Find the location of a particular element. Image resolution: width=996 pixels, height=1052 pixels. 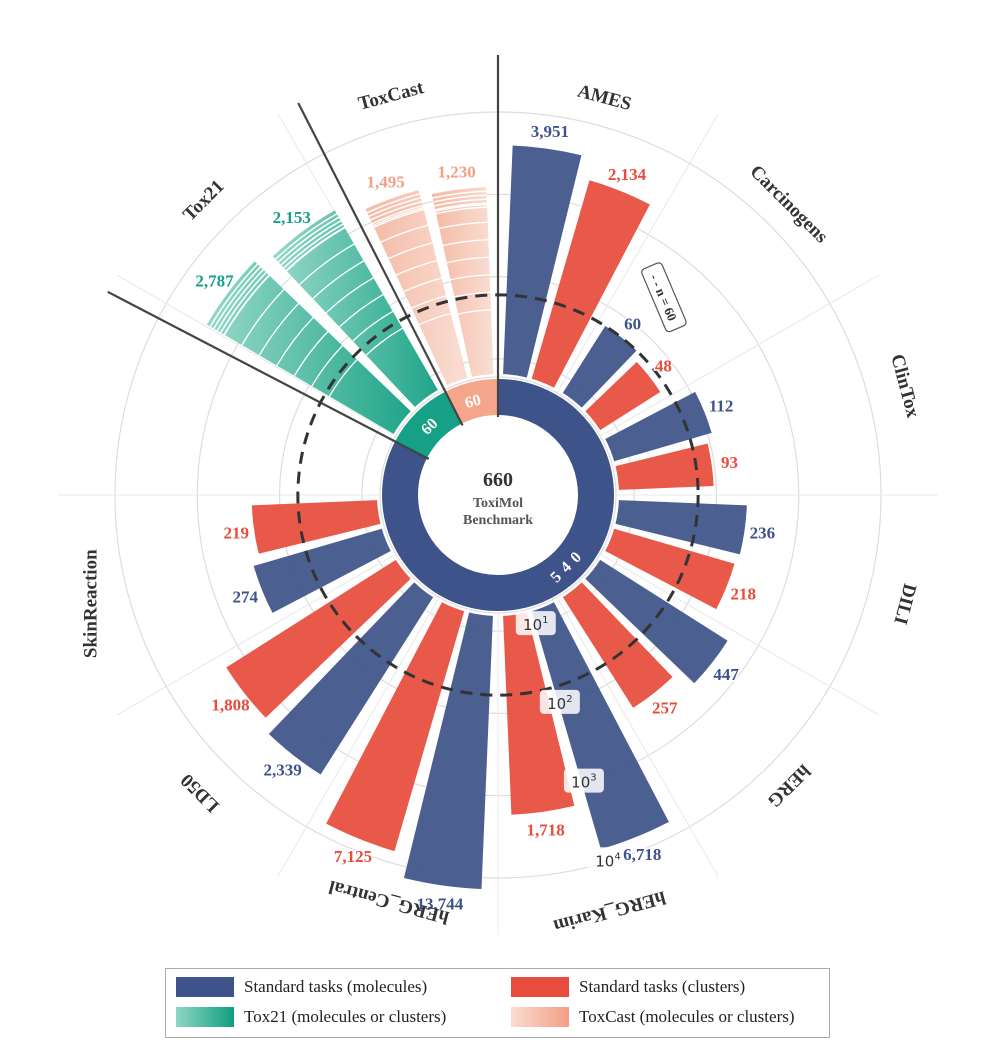

value-label-skinreaction-0: 274 is located at coordinates (245, 597).